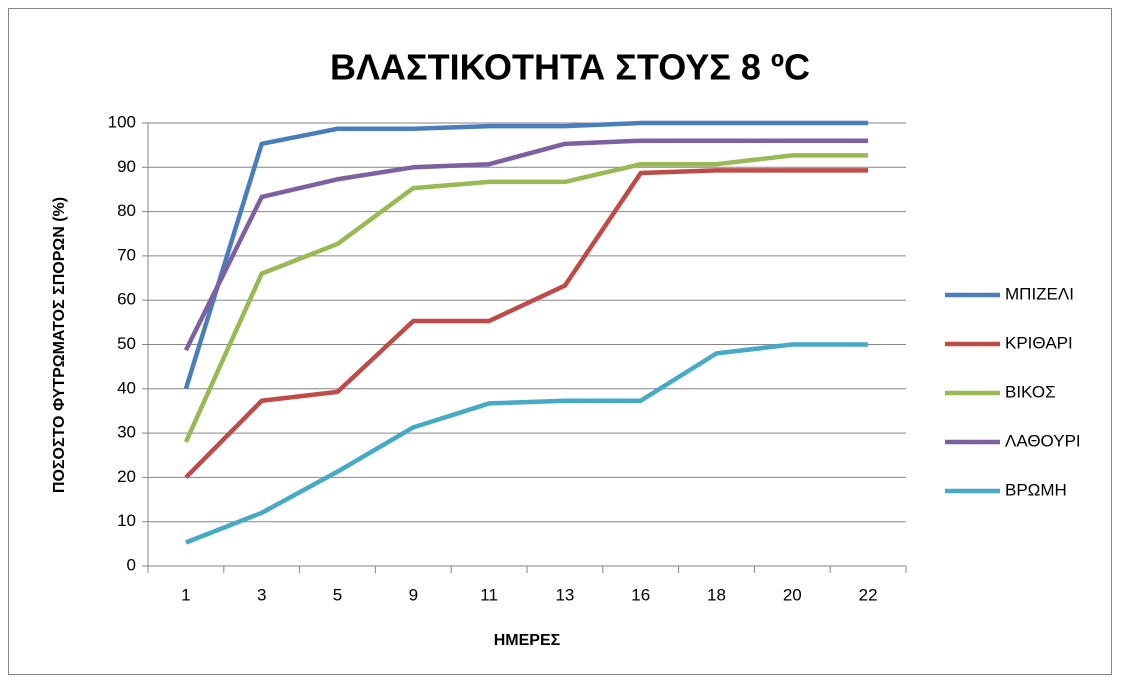 This screenshot has width=1122, height=689. I want to click on x-tick-label: 22, so click(868, 594).